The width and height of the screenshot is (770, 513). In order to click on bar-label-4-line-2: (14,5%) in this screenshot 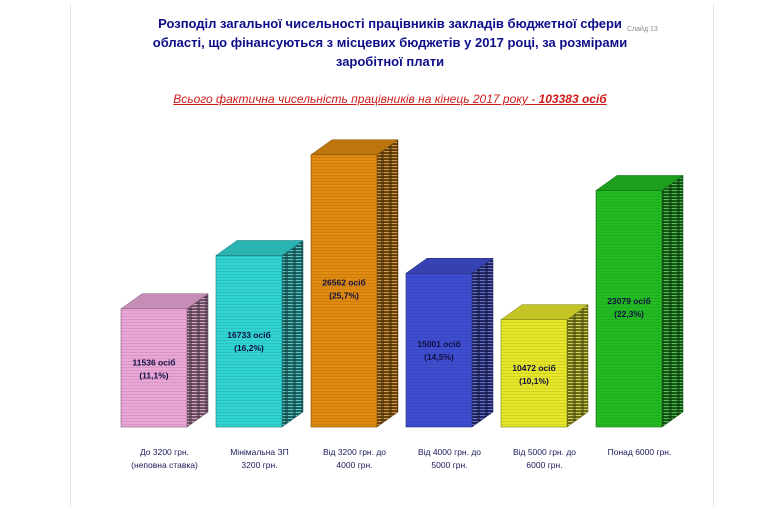, I will do `click(439, 357)`.